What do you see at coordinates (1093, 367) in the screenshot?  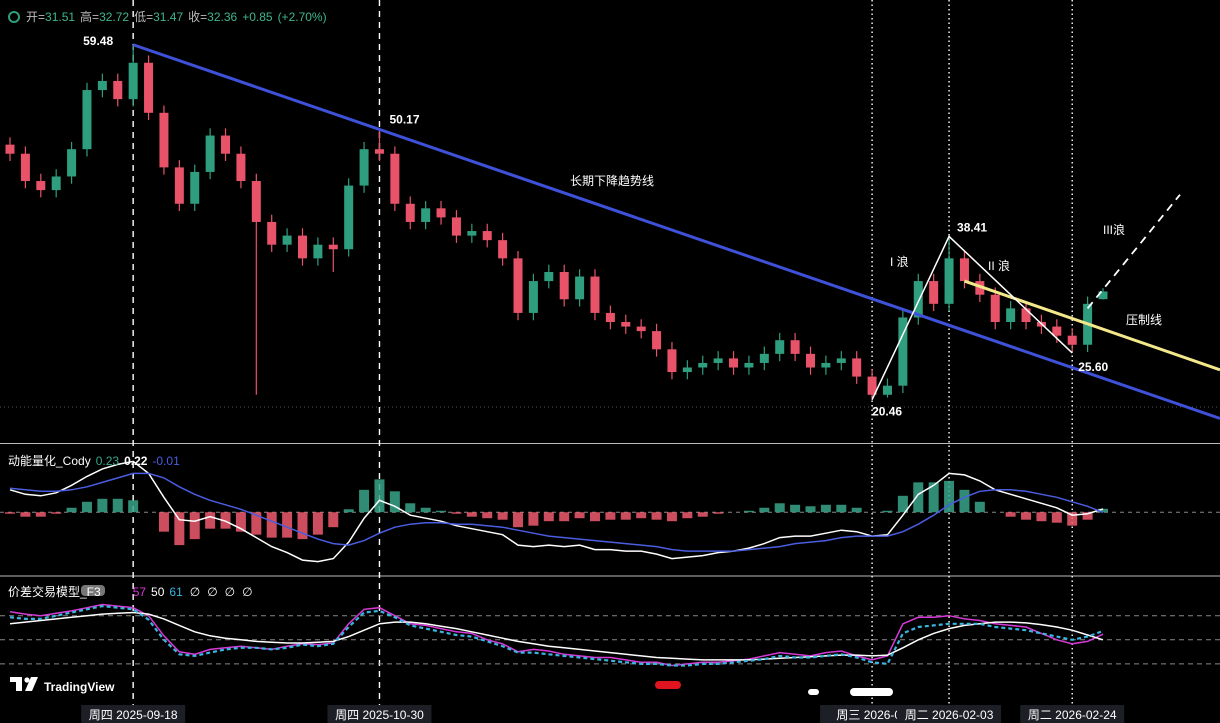 I see `price-label: 25.60` at bounding box center [1093, 367].